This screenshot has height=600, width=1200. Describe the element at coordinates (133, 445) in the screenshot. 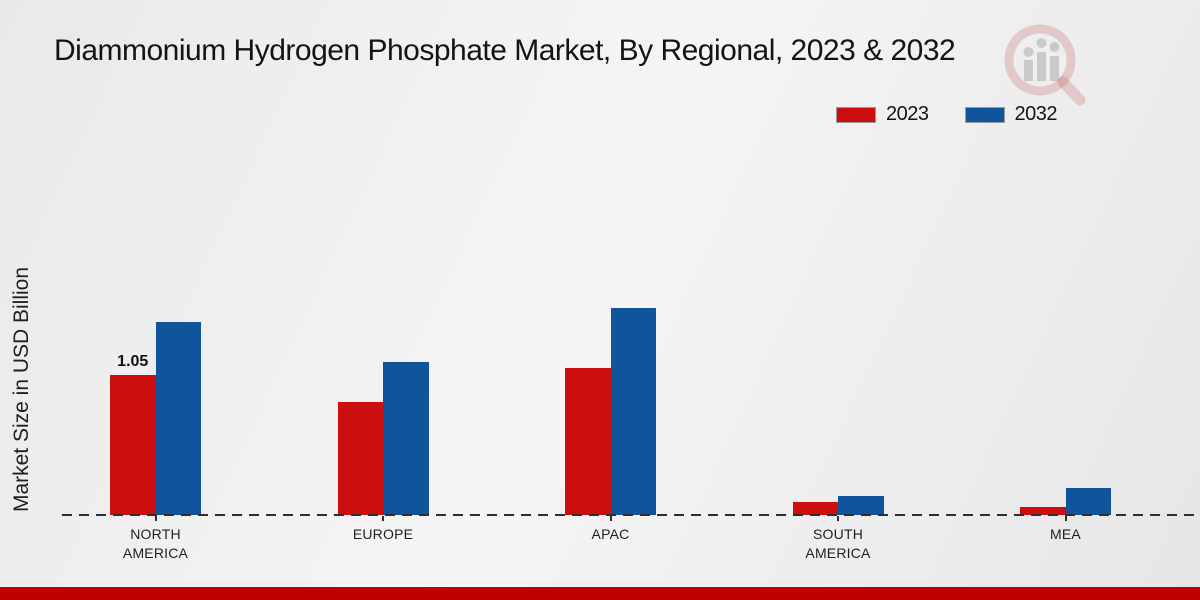

I see `bar-north-america-2023` at that location.